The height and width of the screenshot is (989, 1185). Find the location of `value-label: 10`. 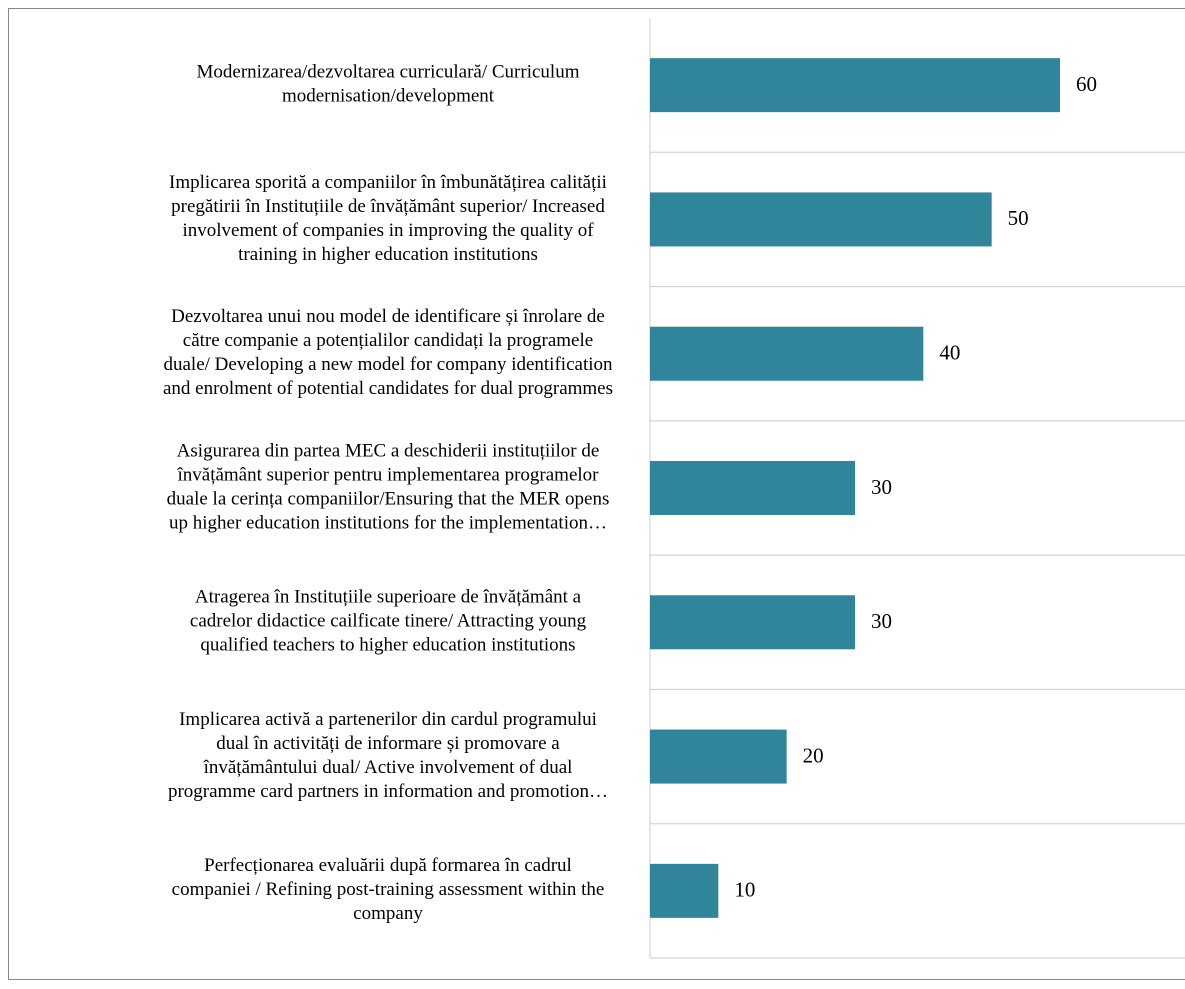

value-label: 10 is located at coordinates (744, 890).